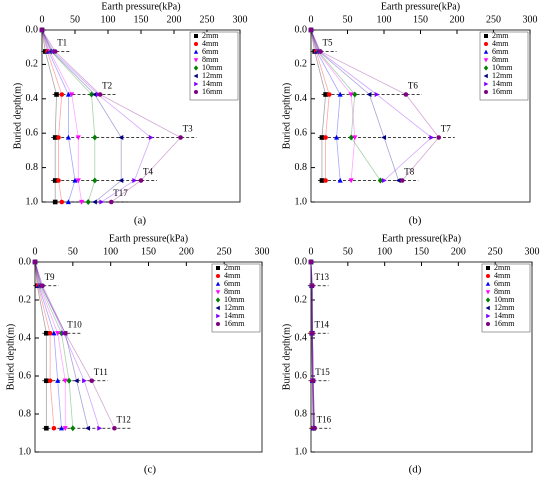  What do you see at coordinates (301, 201) in the screenshot?
I see `y-tick-label: 1.0` at bounding box center [301, 201].